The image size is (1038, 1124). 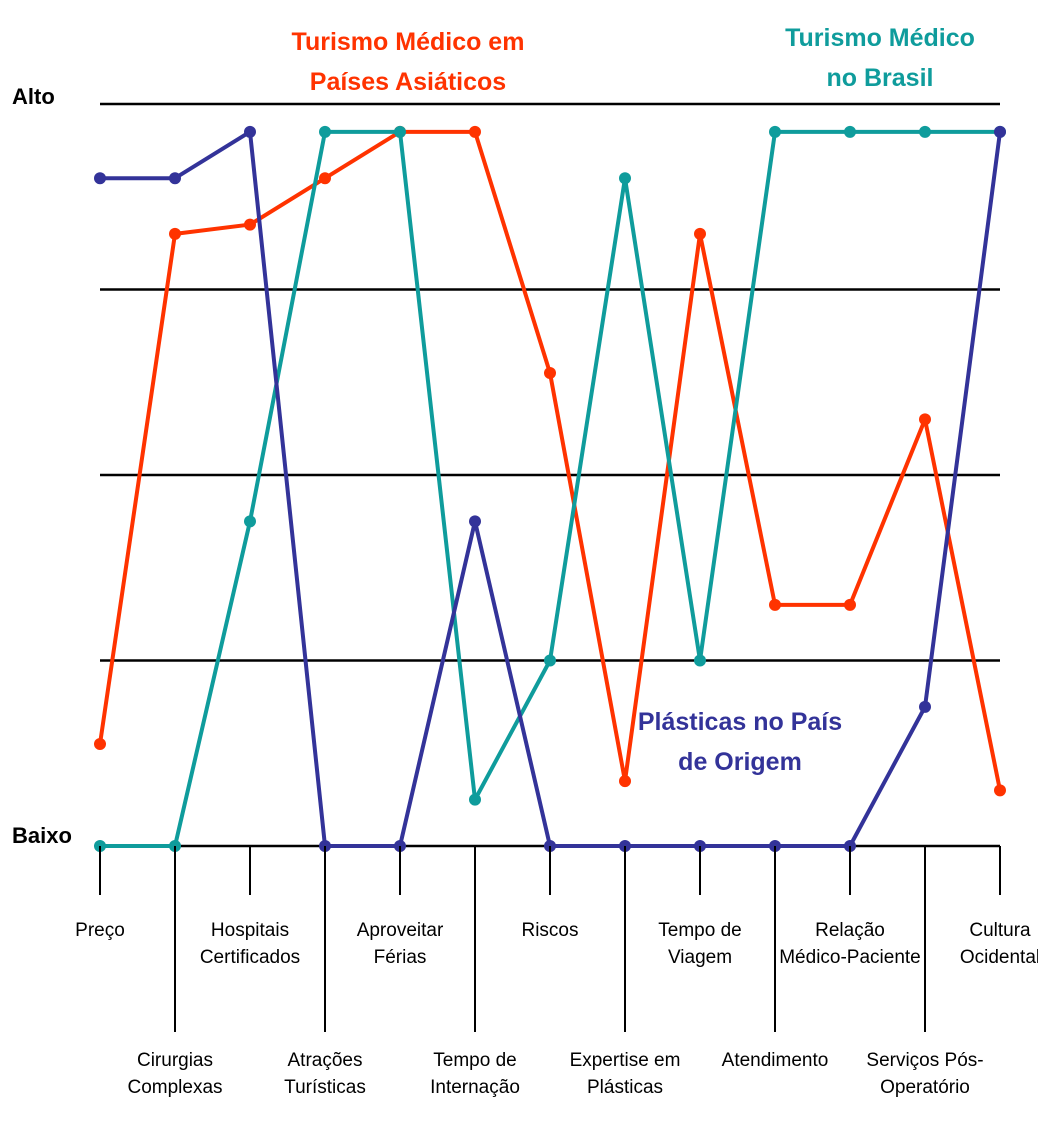 What do you see at coordinates (475, 1074) in the screenshot?
I see `x-tick-label: Tempo de Internação` at bounding box center [475, 1074].